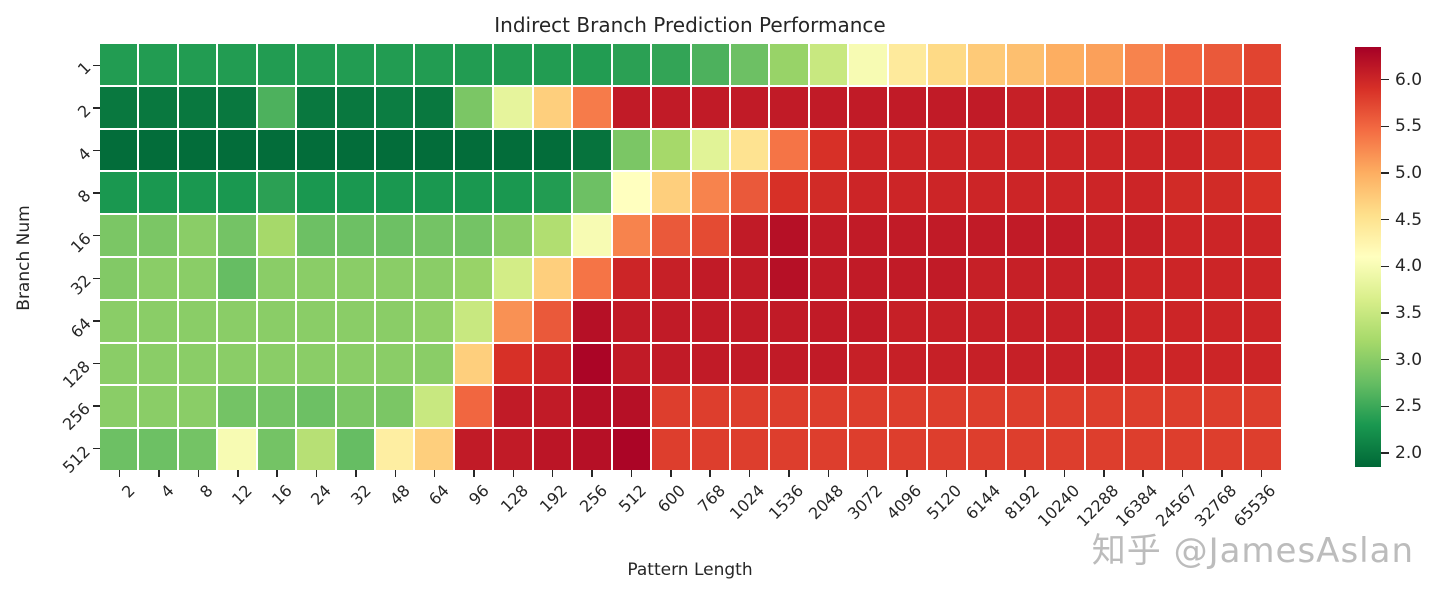 This screenshot has width=1440, height=599. Describe the element at coordinates (84, 154) in the screenshot. I see `y-tick-label: 4` at that location.